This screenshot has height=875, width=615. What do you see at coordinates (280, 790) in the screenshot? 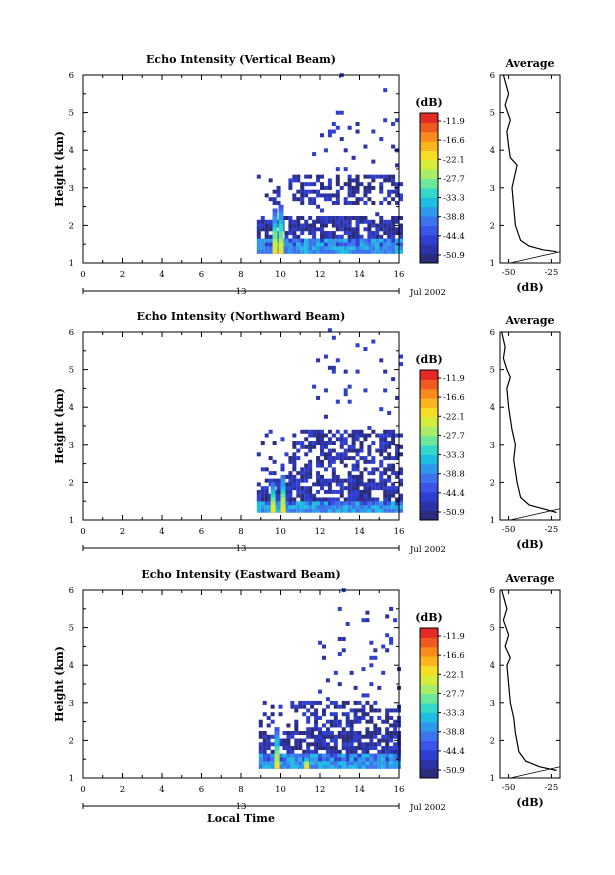
I see `x-tick-label: 10` at bounding box center [280, 790].